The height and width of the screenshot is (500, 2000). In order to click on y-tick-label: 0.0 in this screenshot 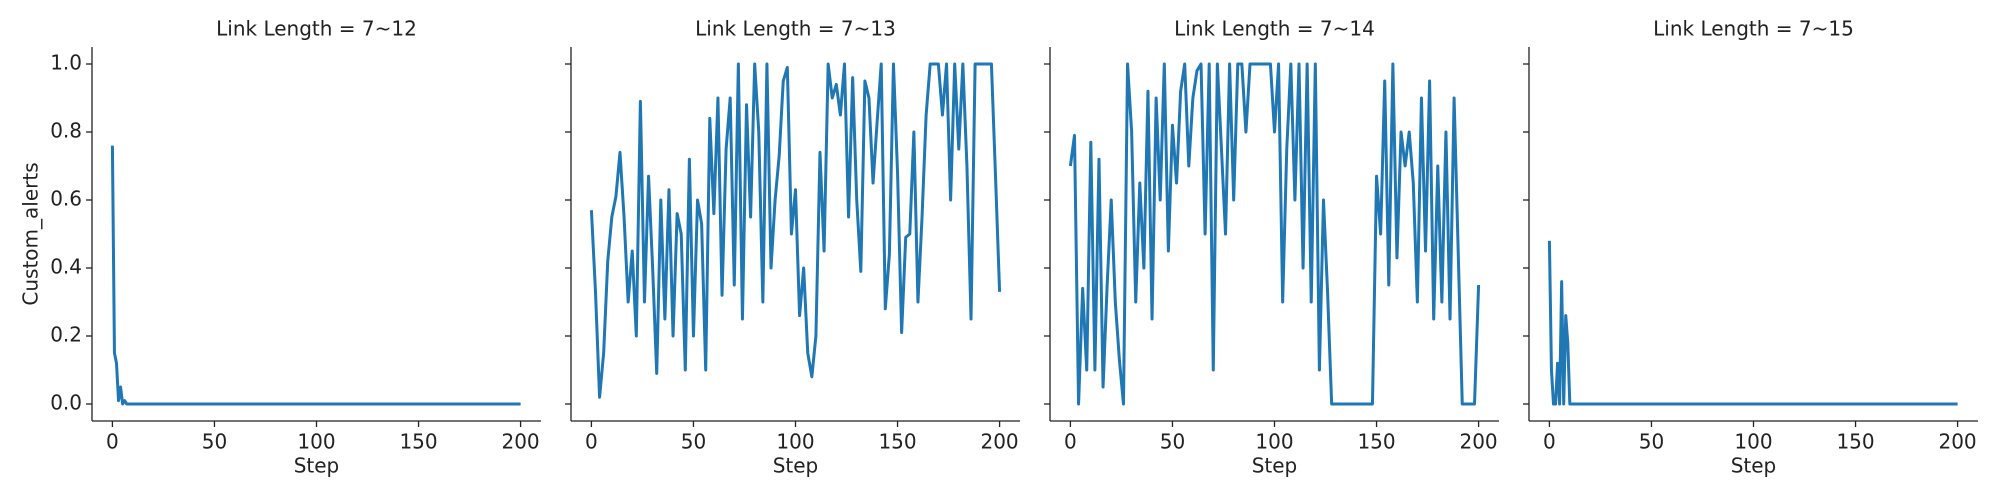, I will do `click(66, 403)`.